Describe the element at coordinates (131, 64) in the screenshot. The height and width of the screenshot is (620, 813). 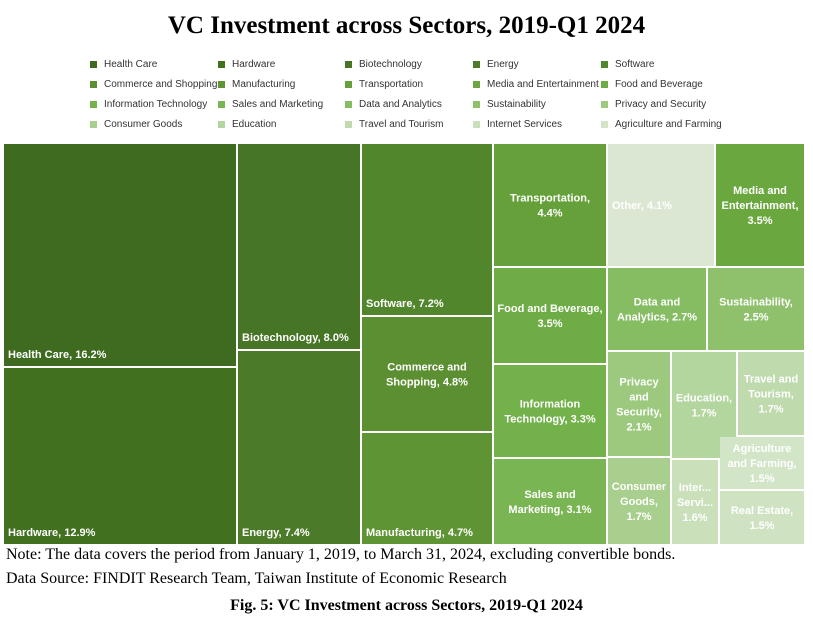
I see `legend-label: Health Care` at that location.